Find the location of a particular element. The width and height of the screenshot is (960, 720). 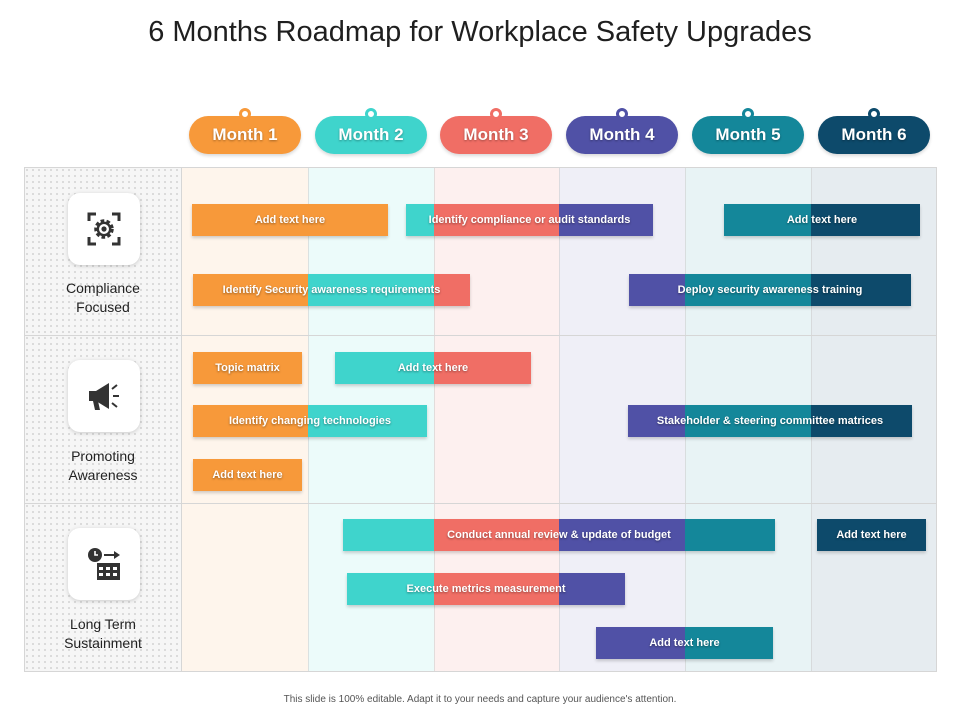

month-6-header: Month 6 is located at coordinates (874, 131).